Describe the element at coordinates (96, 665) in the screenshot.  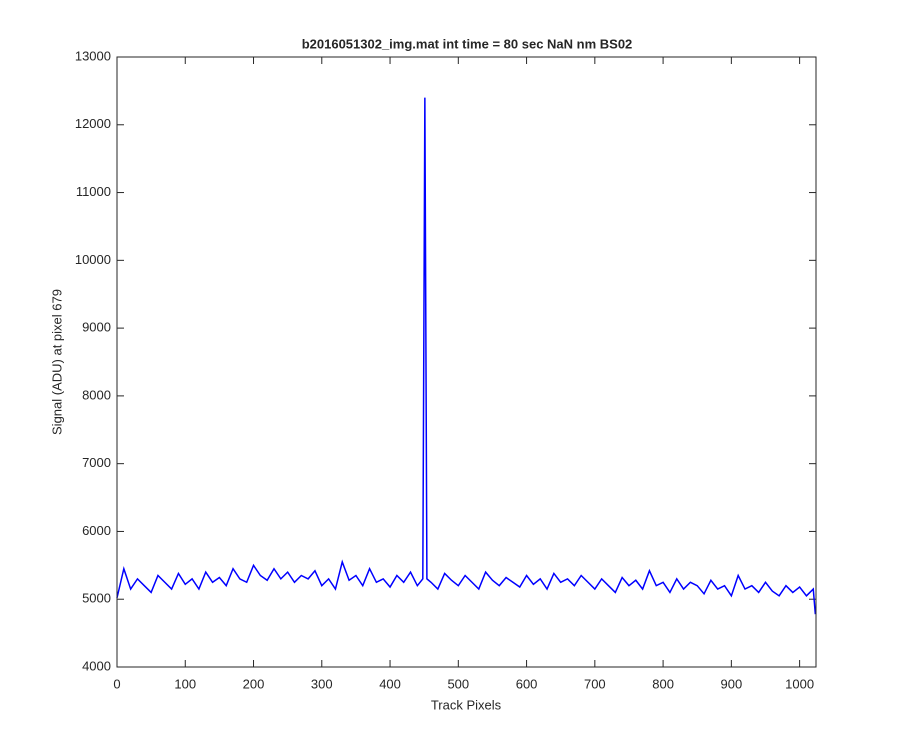
I see `y-tick-label: 4000` at that location.